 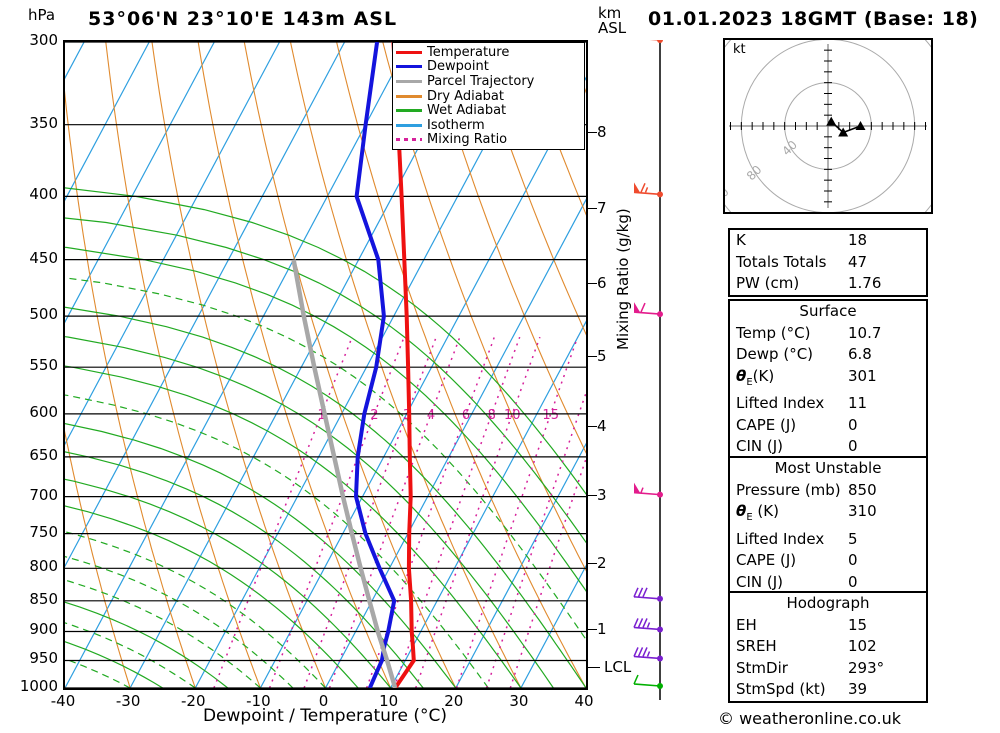 What do you see at coordinates (865, 283) in the screenshot?
I see `table-row-value: 1.76` at bounding box center [865, 283].